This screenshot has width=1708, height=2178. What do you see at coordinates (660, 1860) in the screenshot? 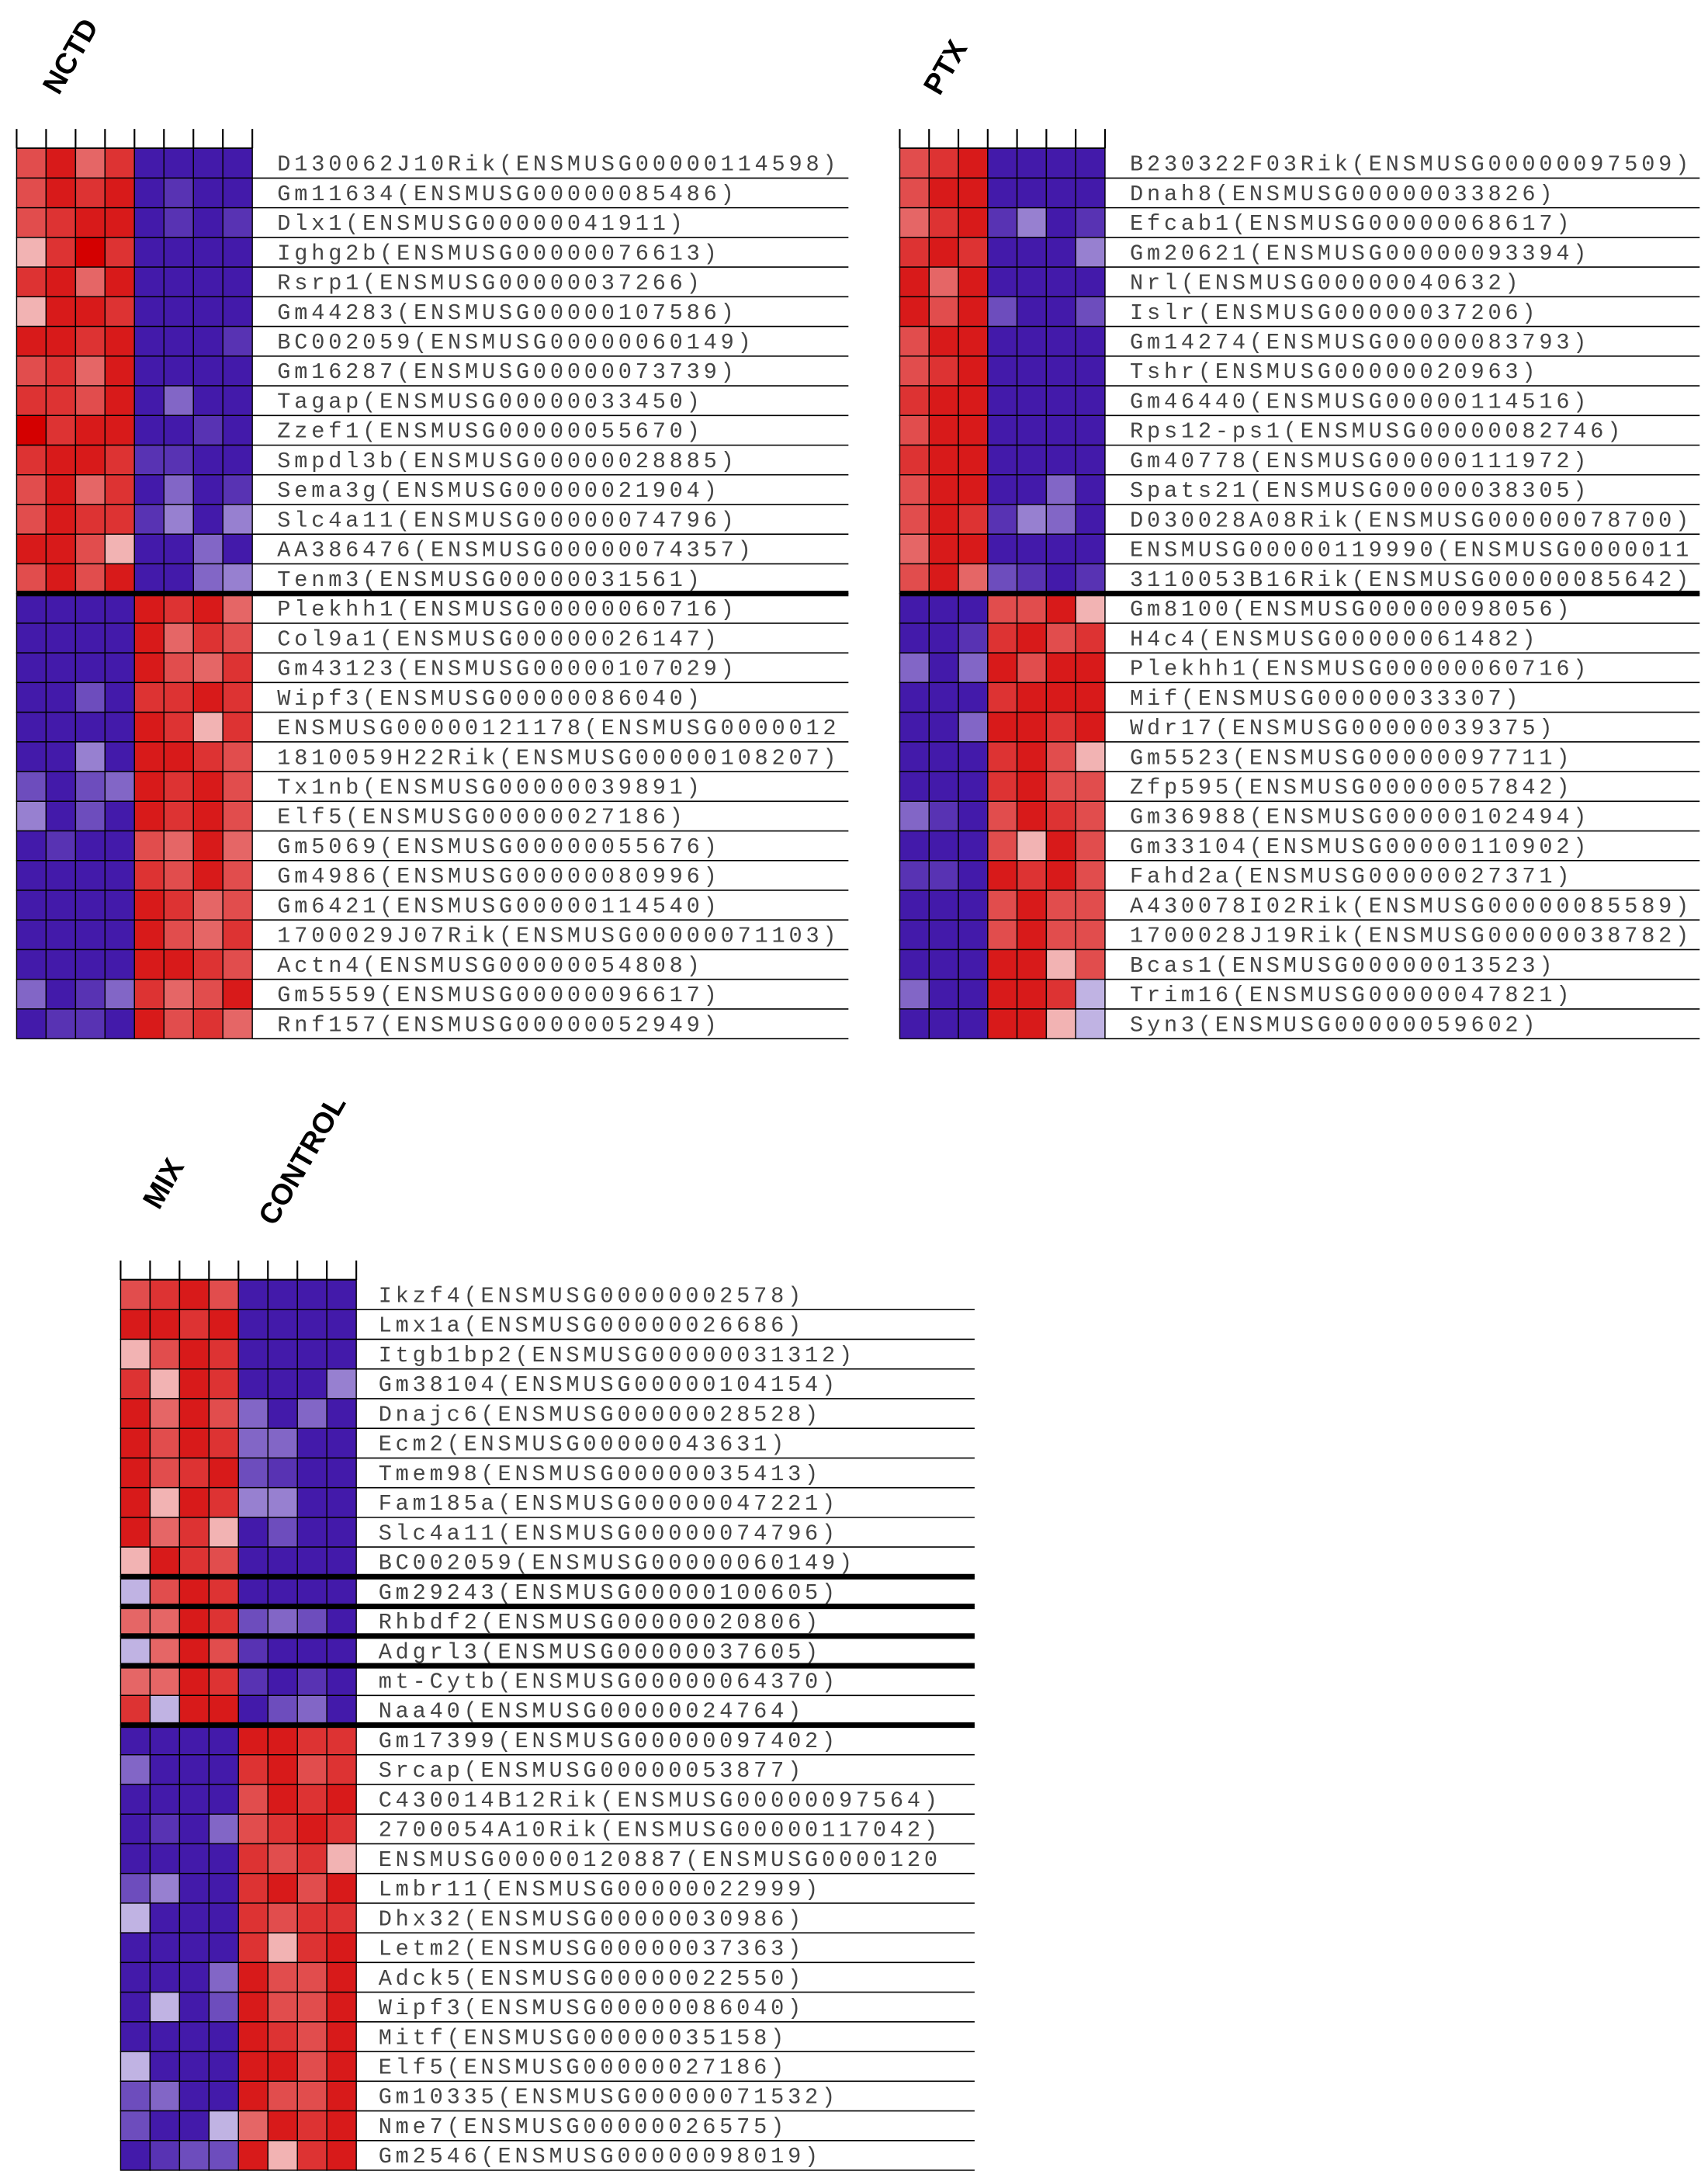
I see `row-label: ENSMUSG00000120887(ENSMUSG0000120` at bounding box center [660, 1860].